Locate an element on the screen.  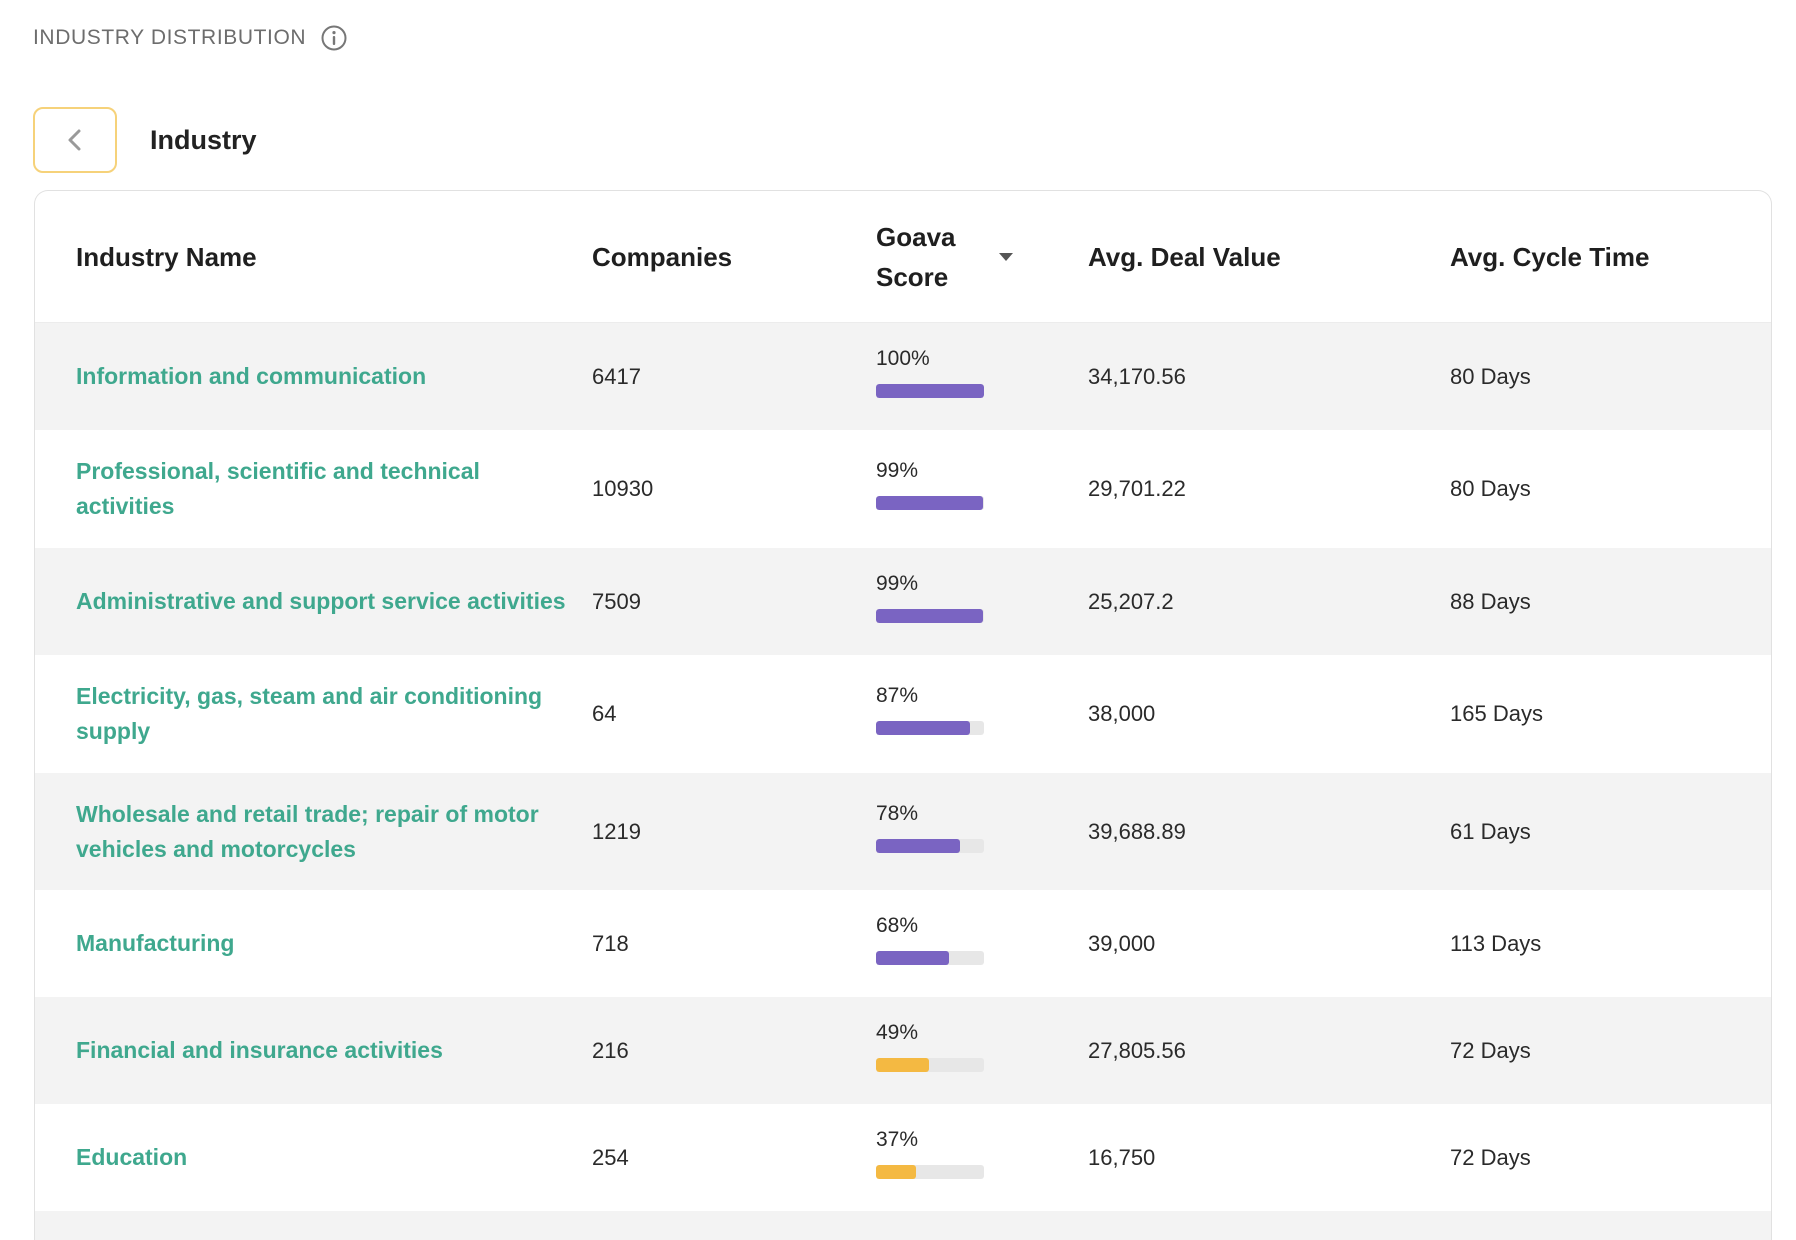
companies-count: 10930 is located at coordinates (623, 488).